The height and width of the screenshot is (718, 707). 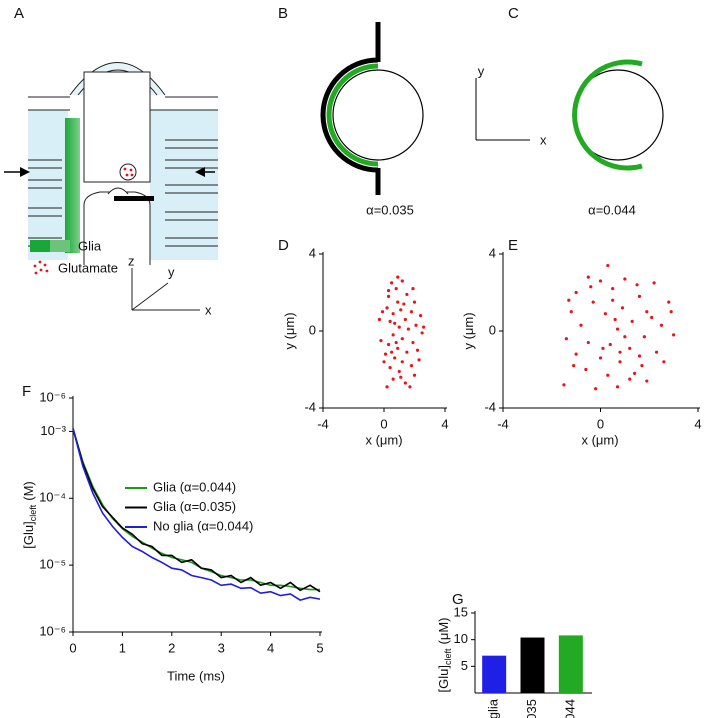 I want to click on y-tick-label: 10⁻³, so click(x=53, y=430).